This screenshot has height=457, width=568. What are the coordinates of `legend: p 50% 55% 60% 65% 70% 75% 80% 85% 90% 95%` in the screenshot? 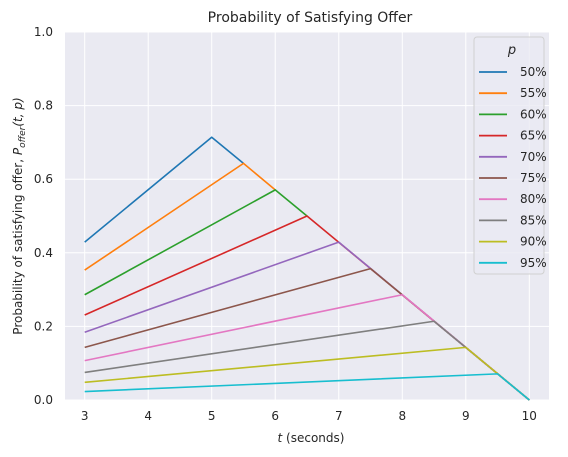 It's located at (510, 155).